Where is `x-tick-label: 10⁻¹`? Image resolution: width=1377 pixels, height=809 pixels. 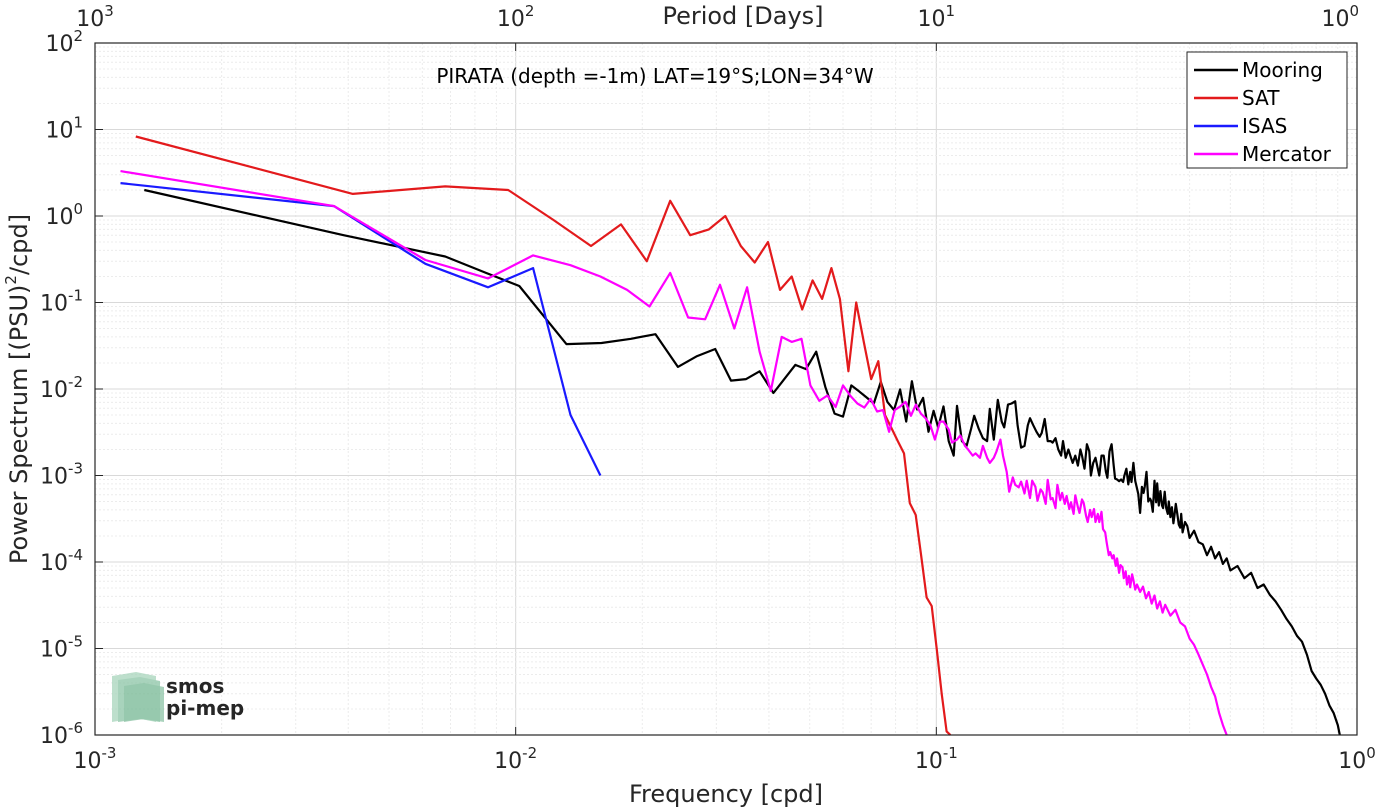
x-tick-label: 10⁻¹ is located at coordinates (936, 759).